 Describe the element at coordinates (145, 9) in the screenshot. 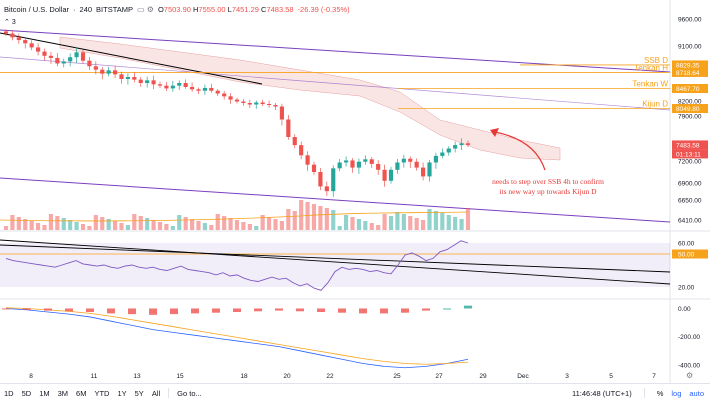

I see `legend-settings-icon: ▭ ⚙` at that location.